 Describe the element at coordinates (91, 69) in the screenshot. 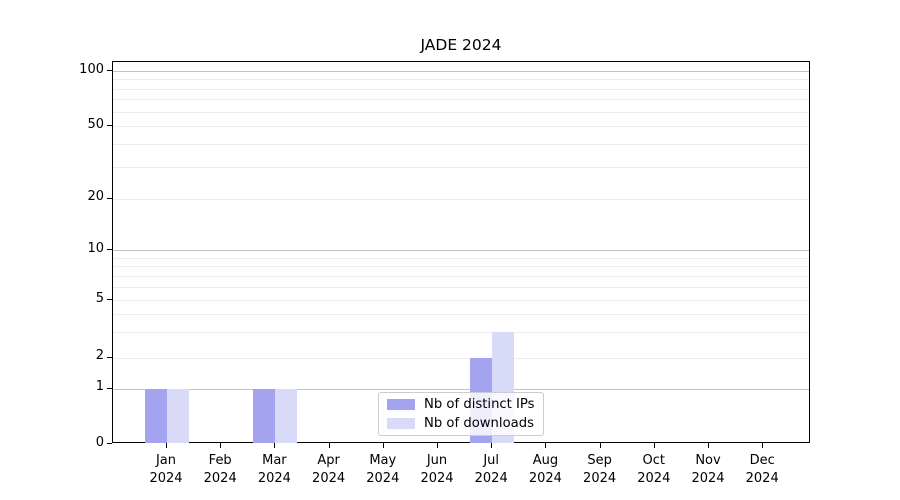

I see `y-axis-tick-label: 100` at that location.